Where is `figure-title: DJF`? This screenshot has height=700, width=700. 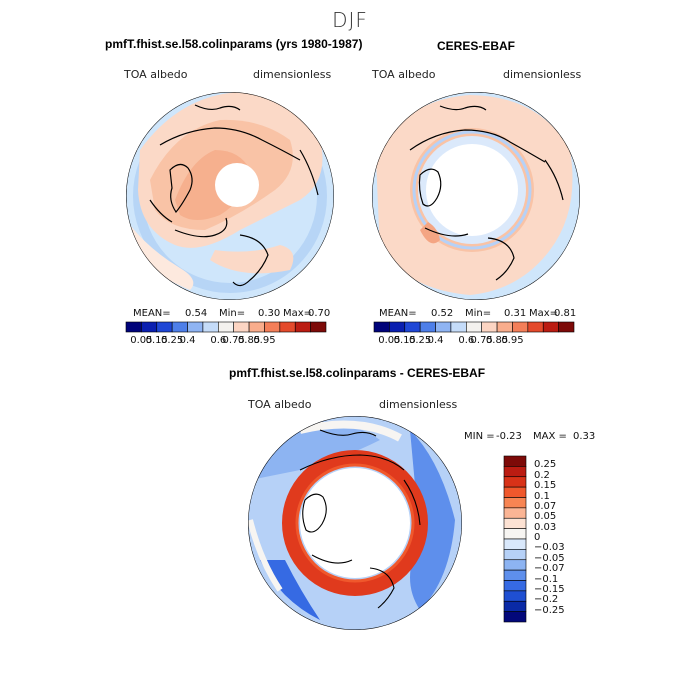 figure-title: DJF is located at coordinates (350, 20).